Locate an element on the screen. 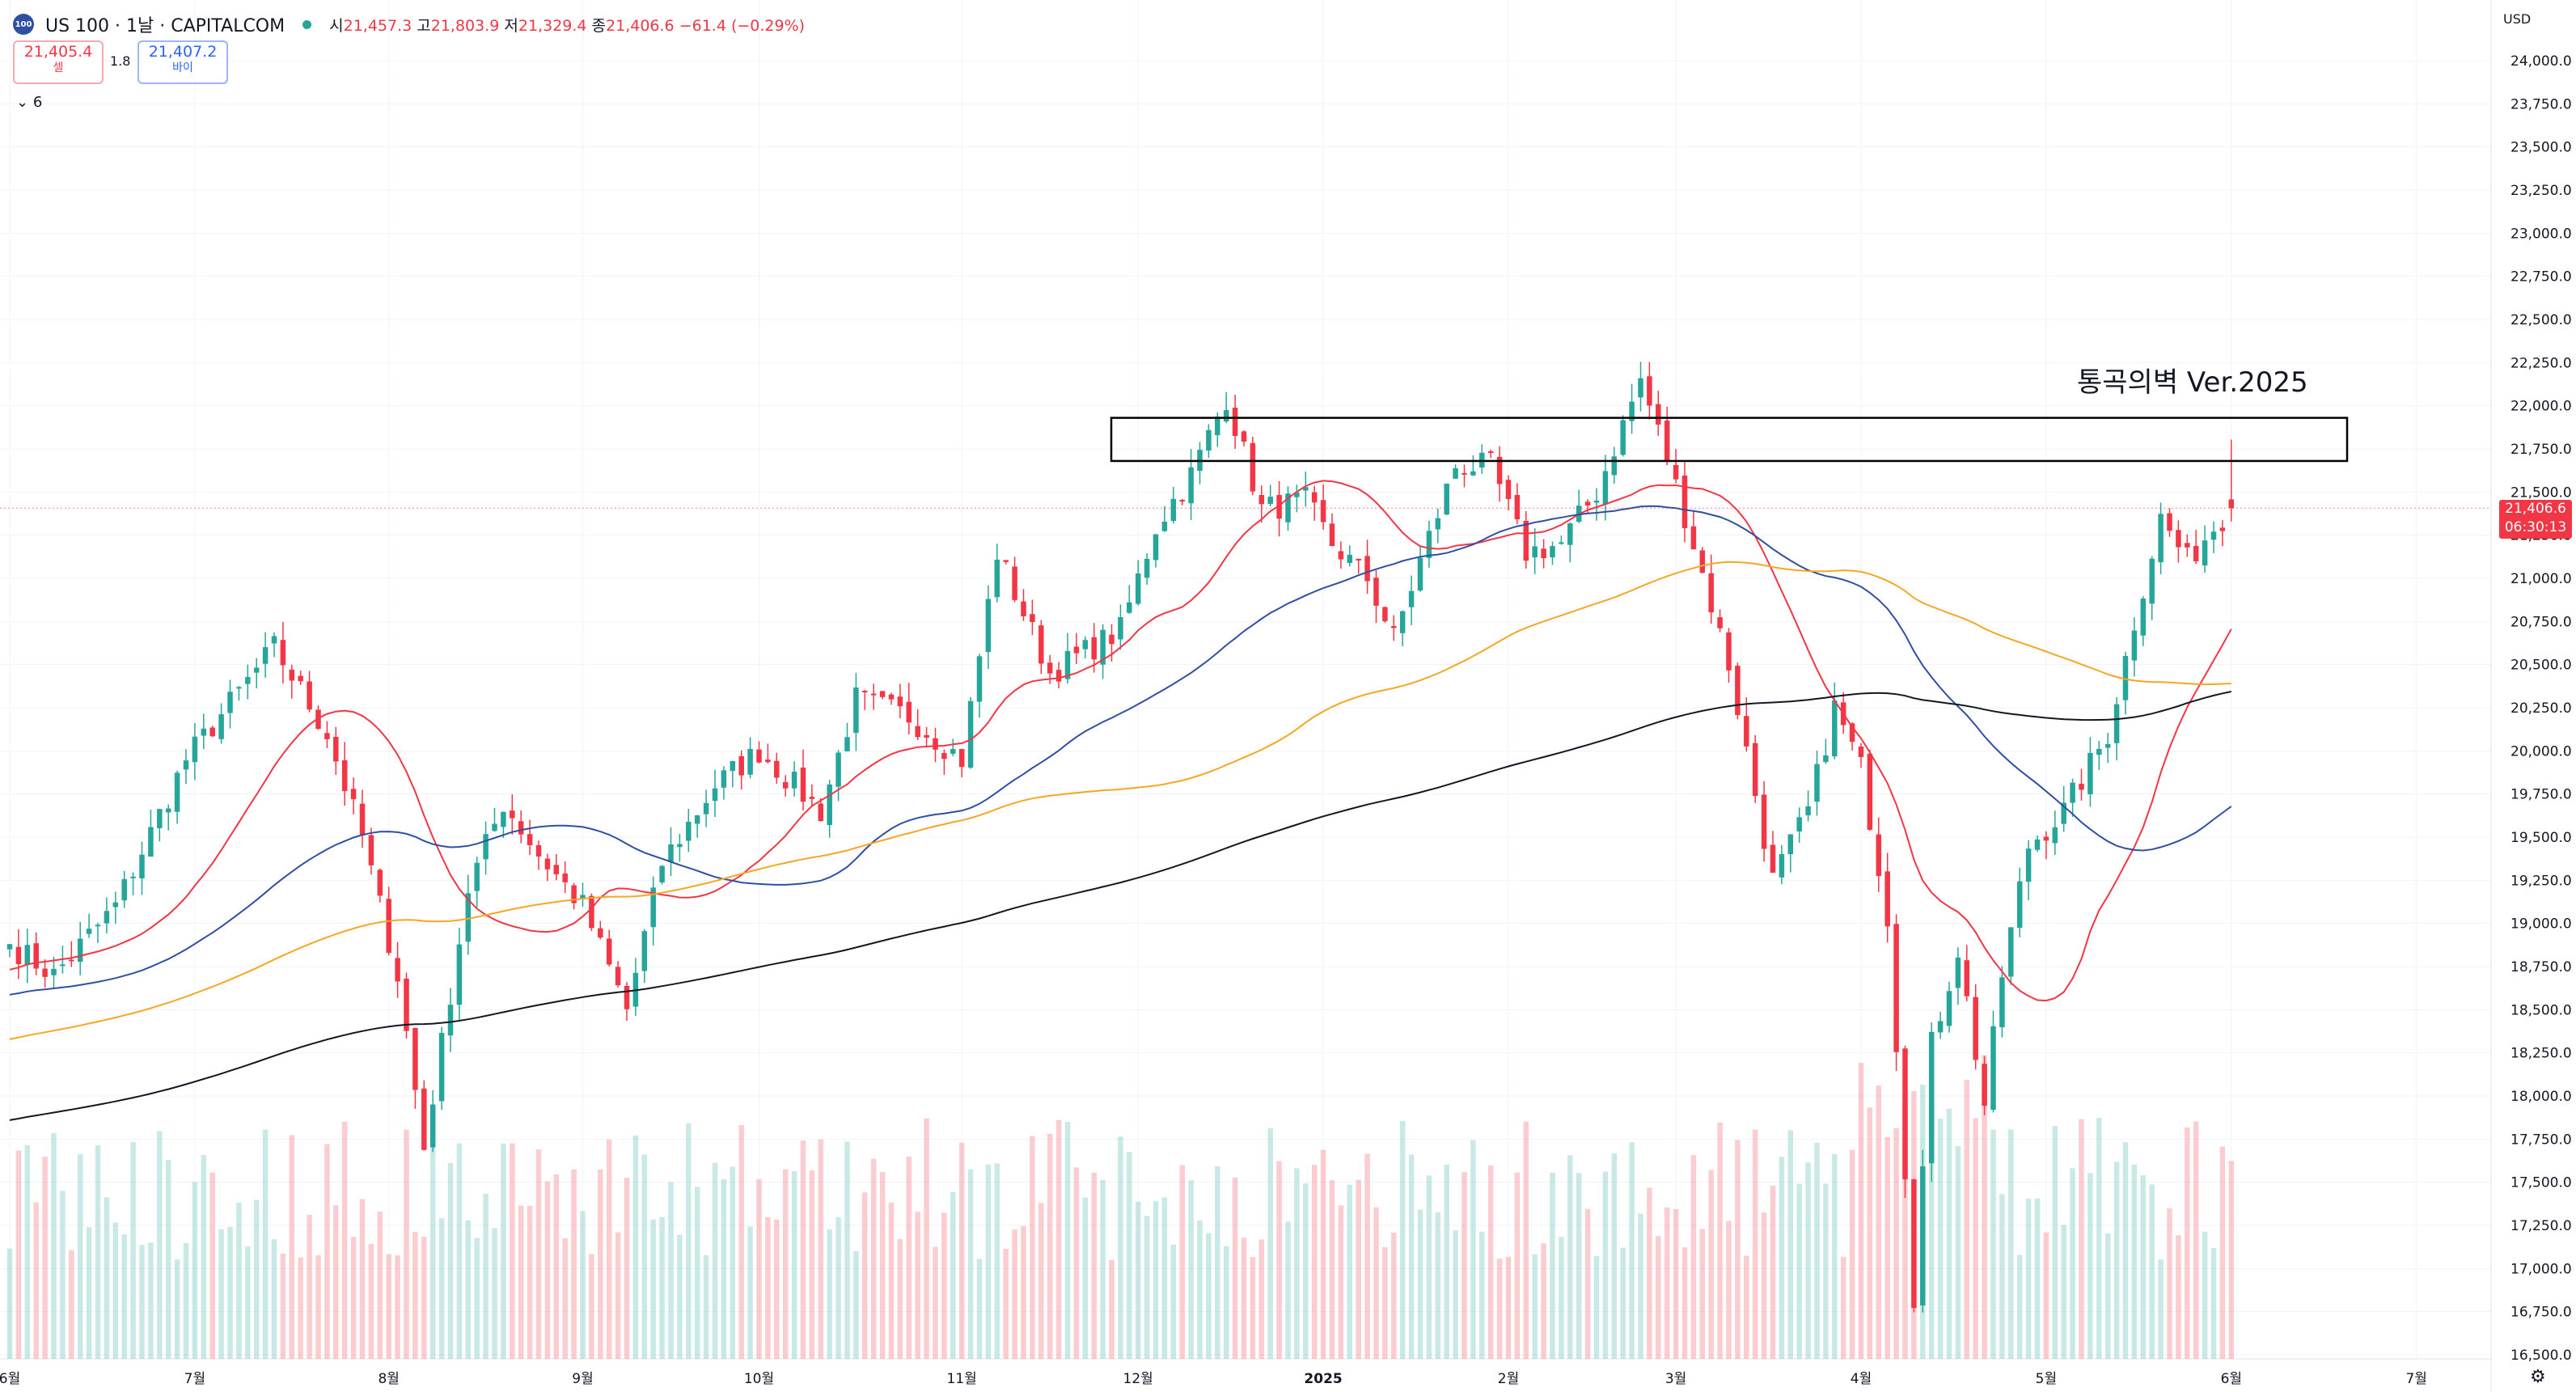  settings-icon: ⚙ is located at coordinates (2538, 1377).